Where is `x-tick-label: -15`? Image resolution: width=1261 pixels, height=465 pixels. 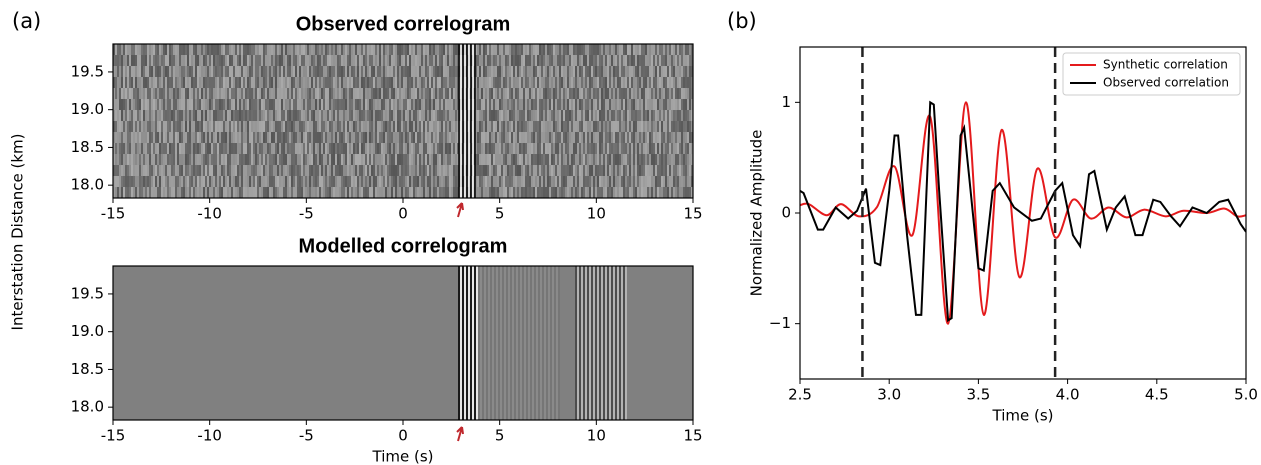
x-tick-label: -15 is located at coordinates (113, 214).